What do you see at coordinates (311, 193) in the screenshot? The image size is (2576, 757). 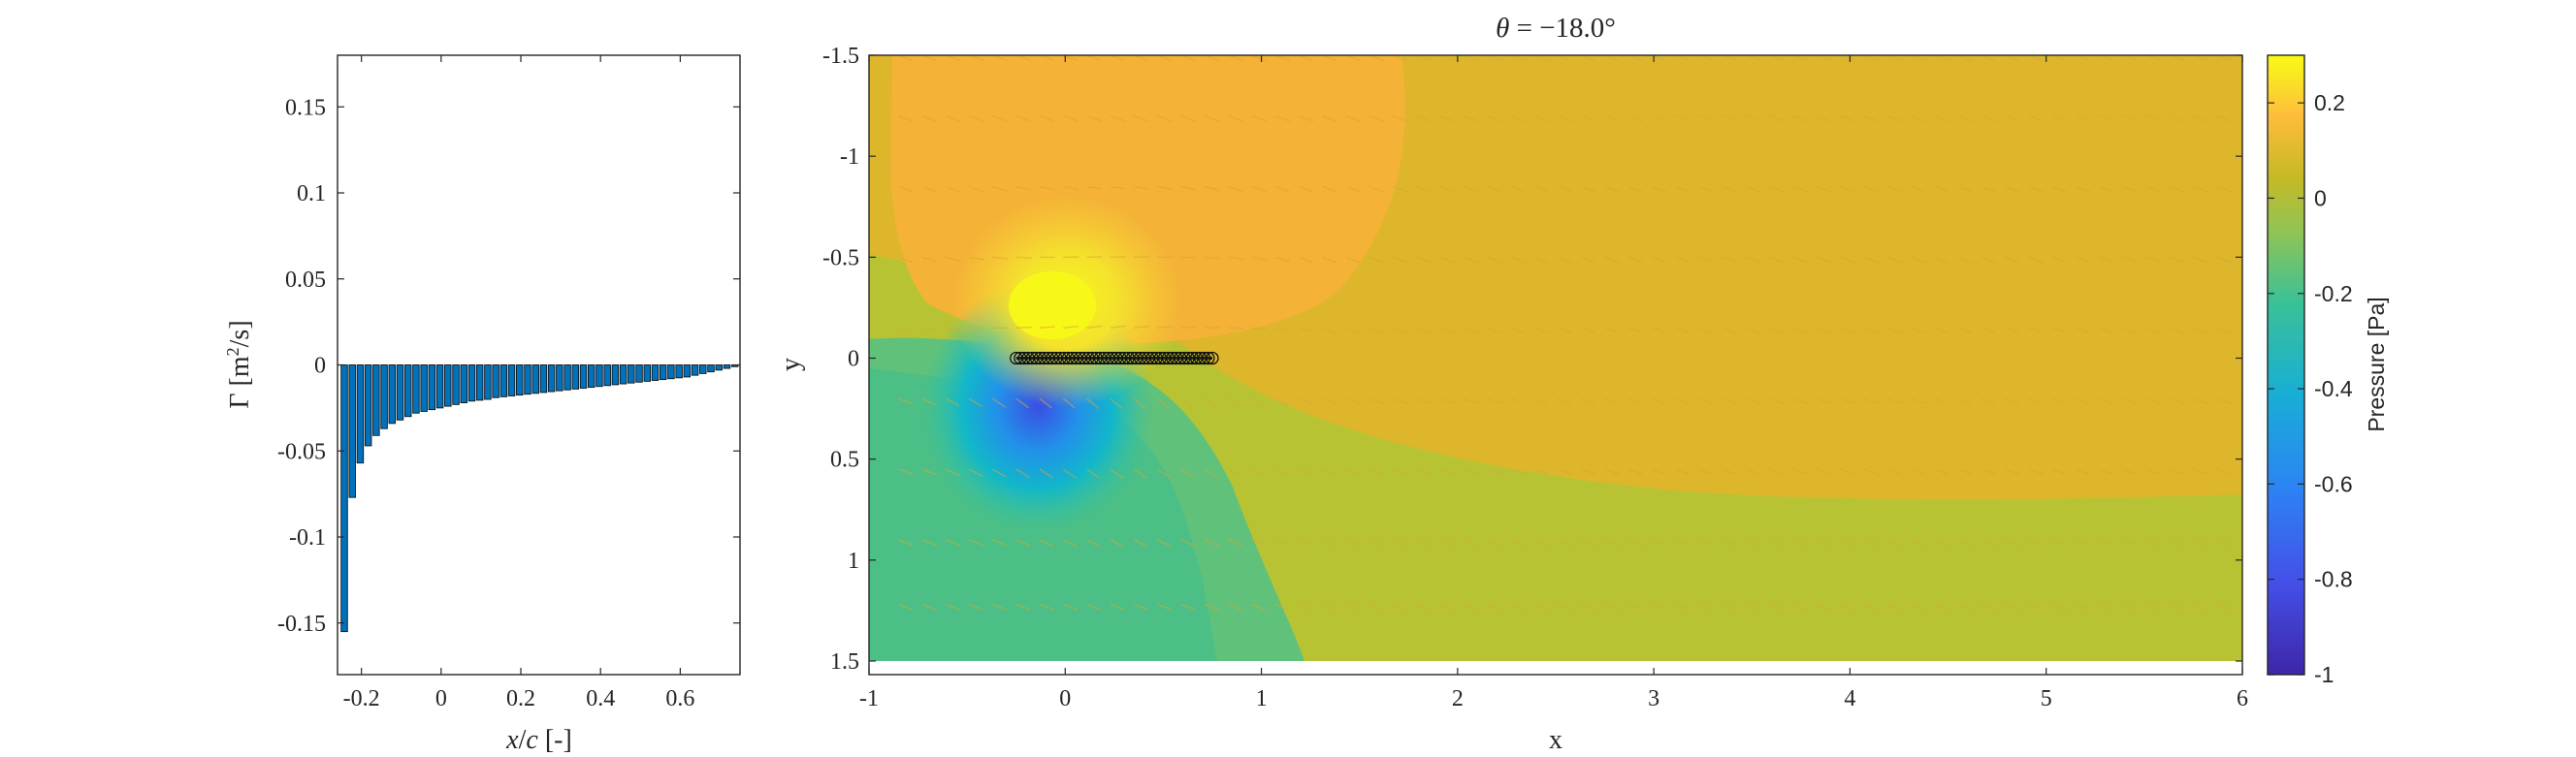 I see `left-y-tick-label: 0.1` at bounding box center [311, 193].